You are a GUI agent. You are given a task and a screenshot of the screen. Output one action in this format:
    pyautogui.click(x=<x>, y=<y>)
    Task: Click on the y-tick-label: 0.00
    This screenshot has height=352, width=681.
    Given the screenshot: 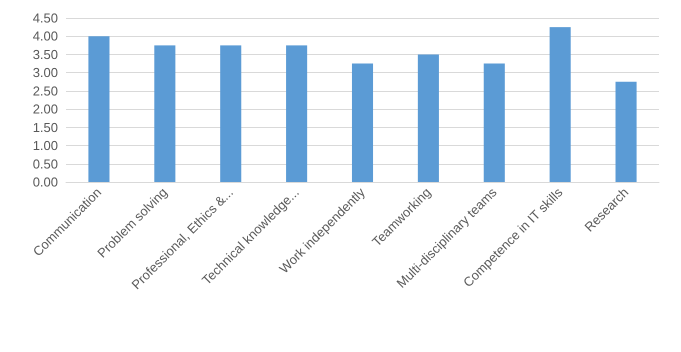 What is the action you would take?
    pyautogui.click(x=45, y=182)
    